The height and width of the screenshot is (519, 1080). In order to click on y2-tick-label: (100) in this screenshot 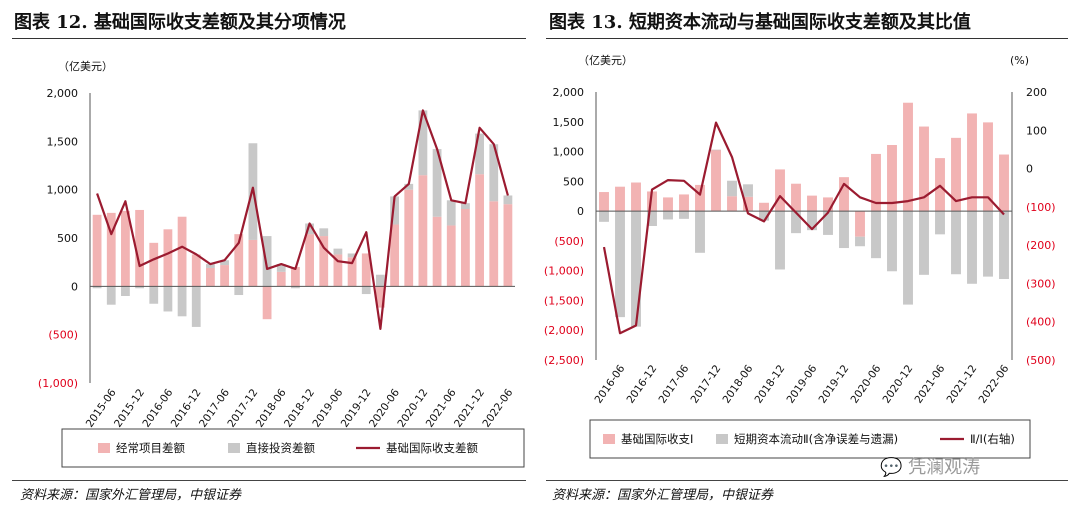, I will do `click(1041, 207)`.